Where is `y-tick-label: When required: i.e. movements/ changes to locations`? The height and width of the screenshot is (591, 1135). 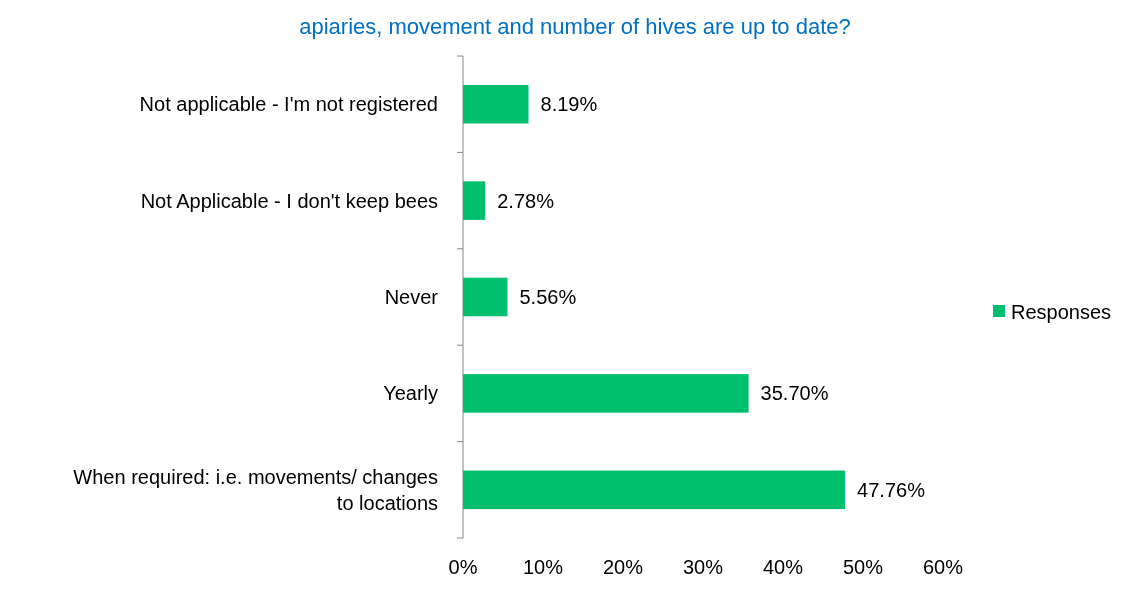 y-tick-label: When required: i.e. movements/ changes to locations is located at coordinates (255, 489).